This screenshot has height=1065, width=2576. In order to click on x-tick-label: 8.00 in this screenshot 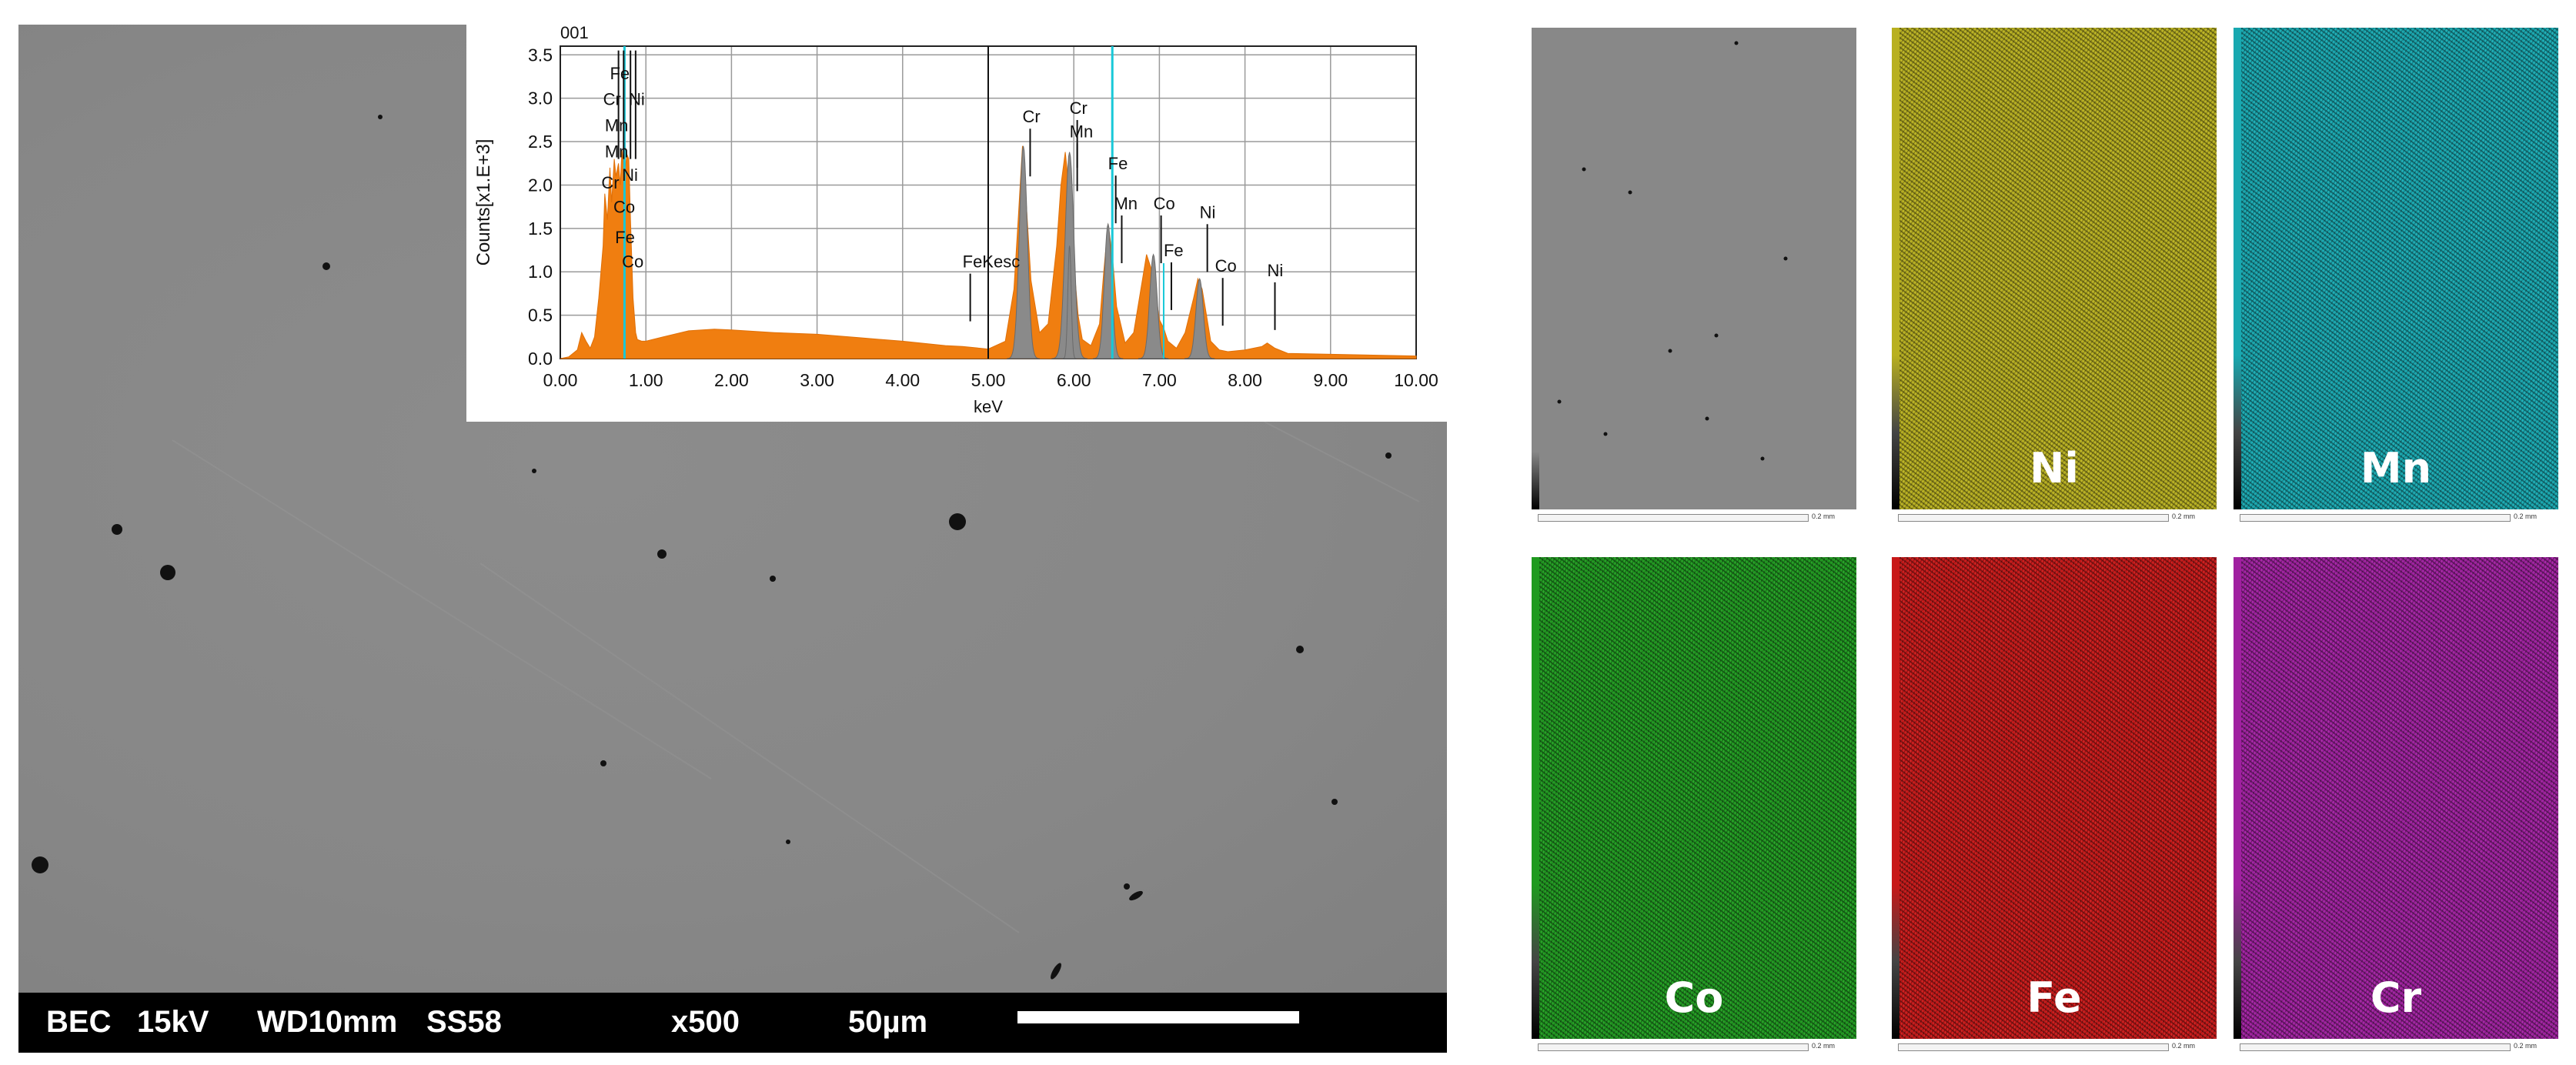, I will do `click(1245, 380)`.